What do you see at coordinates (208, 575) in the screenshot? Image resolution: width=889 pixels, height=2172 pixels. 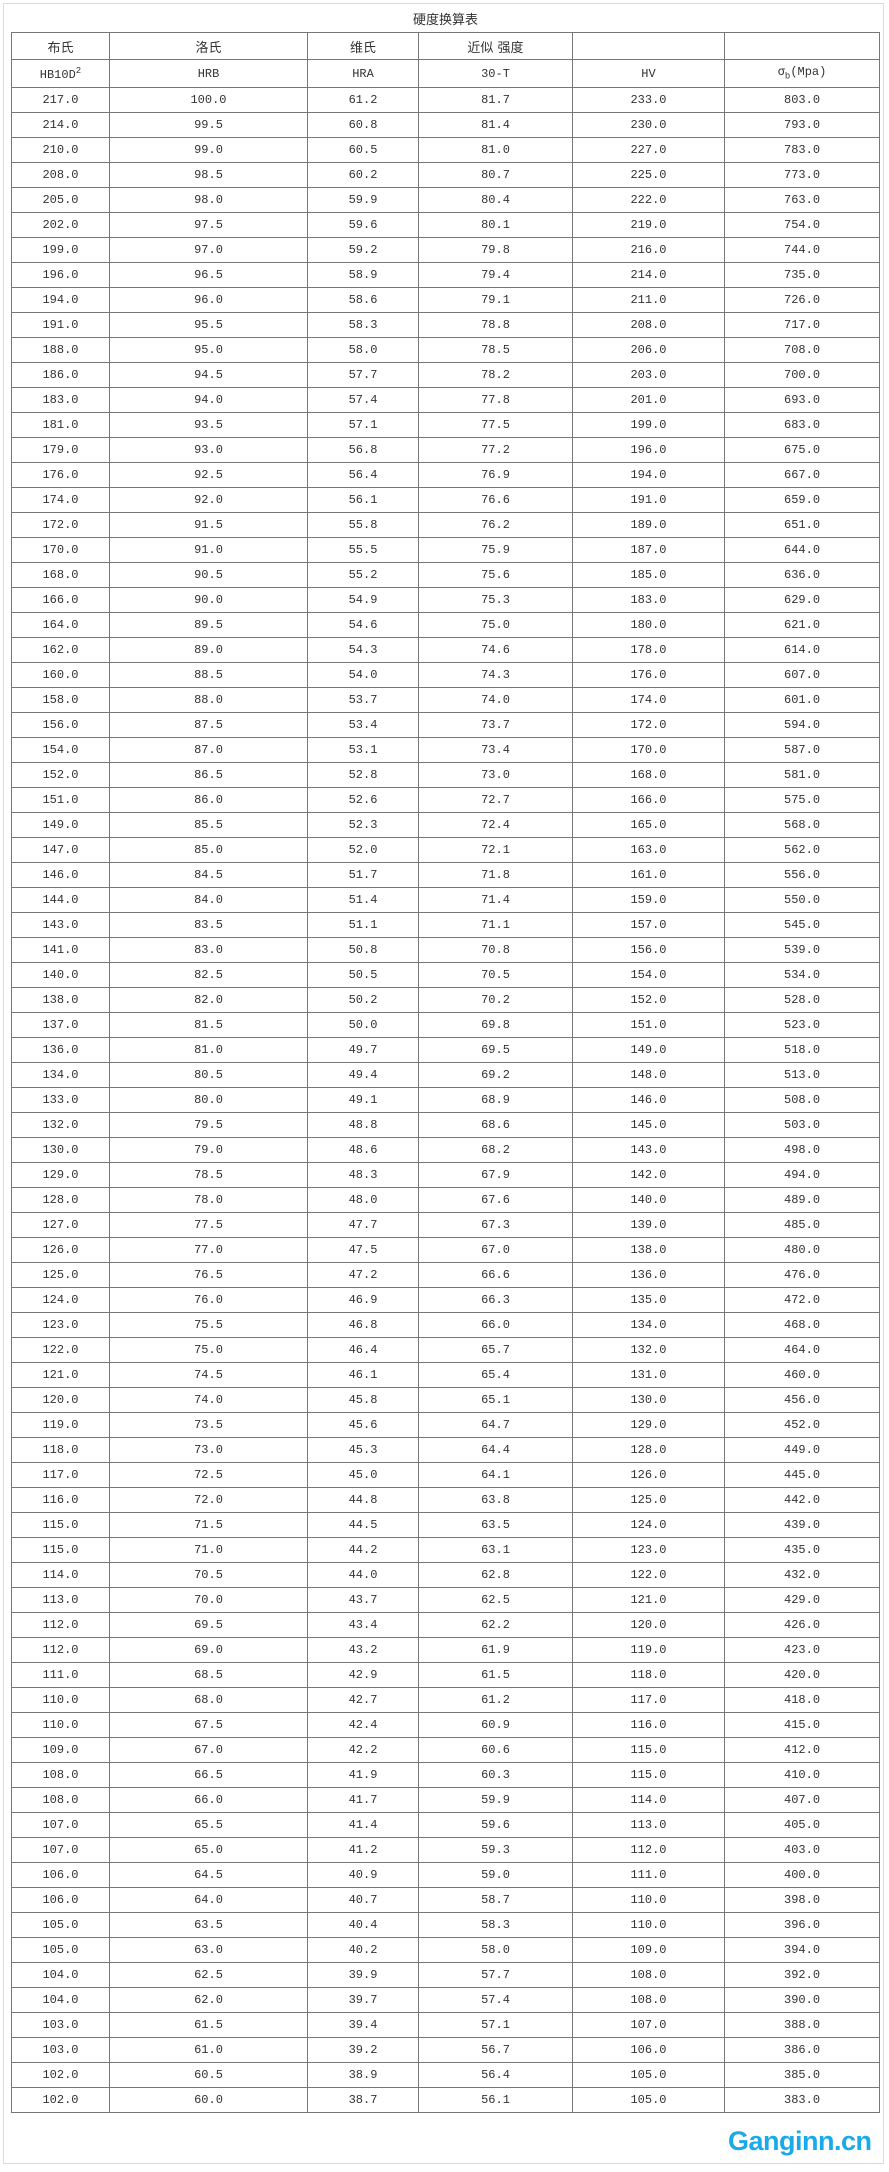 I see `cell-hrb: 90.5` at bounding box center [208, 575].